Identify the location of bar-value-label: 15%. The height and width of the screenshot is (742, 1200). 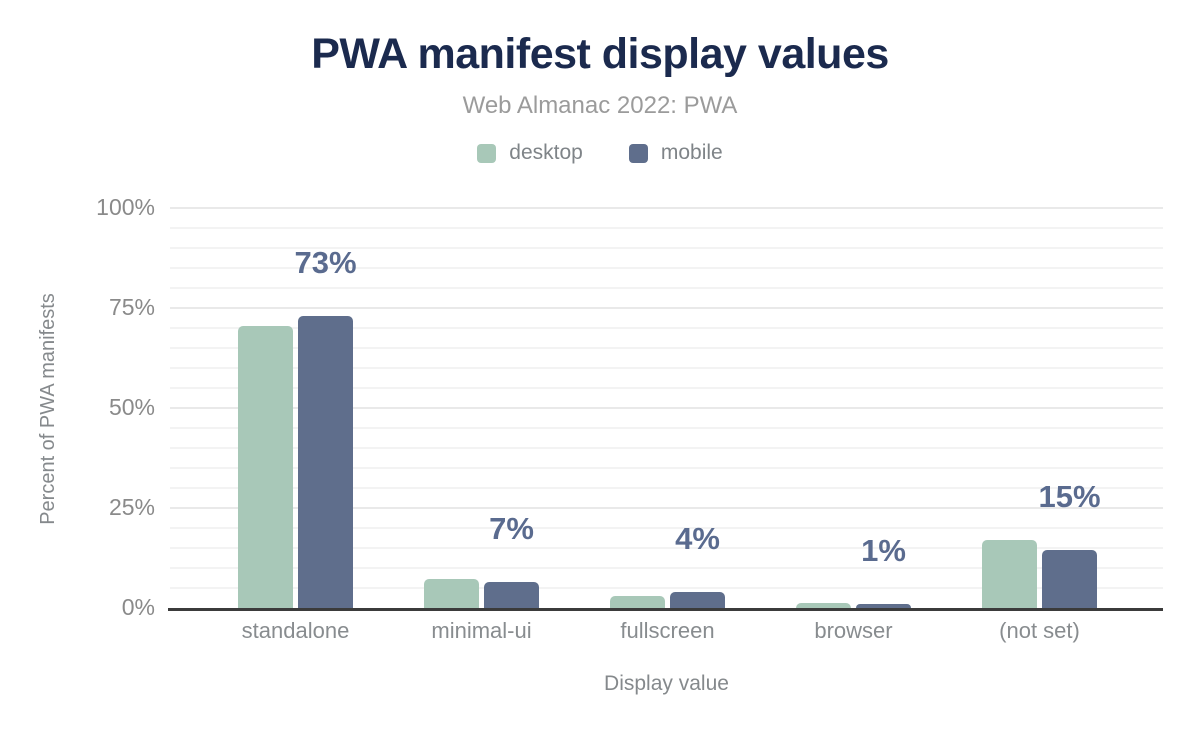
(1069, 496).